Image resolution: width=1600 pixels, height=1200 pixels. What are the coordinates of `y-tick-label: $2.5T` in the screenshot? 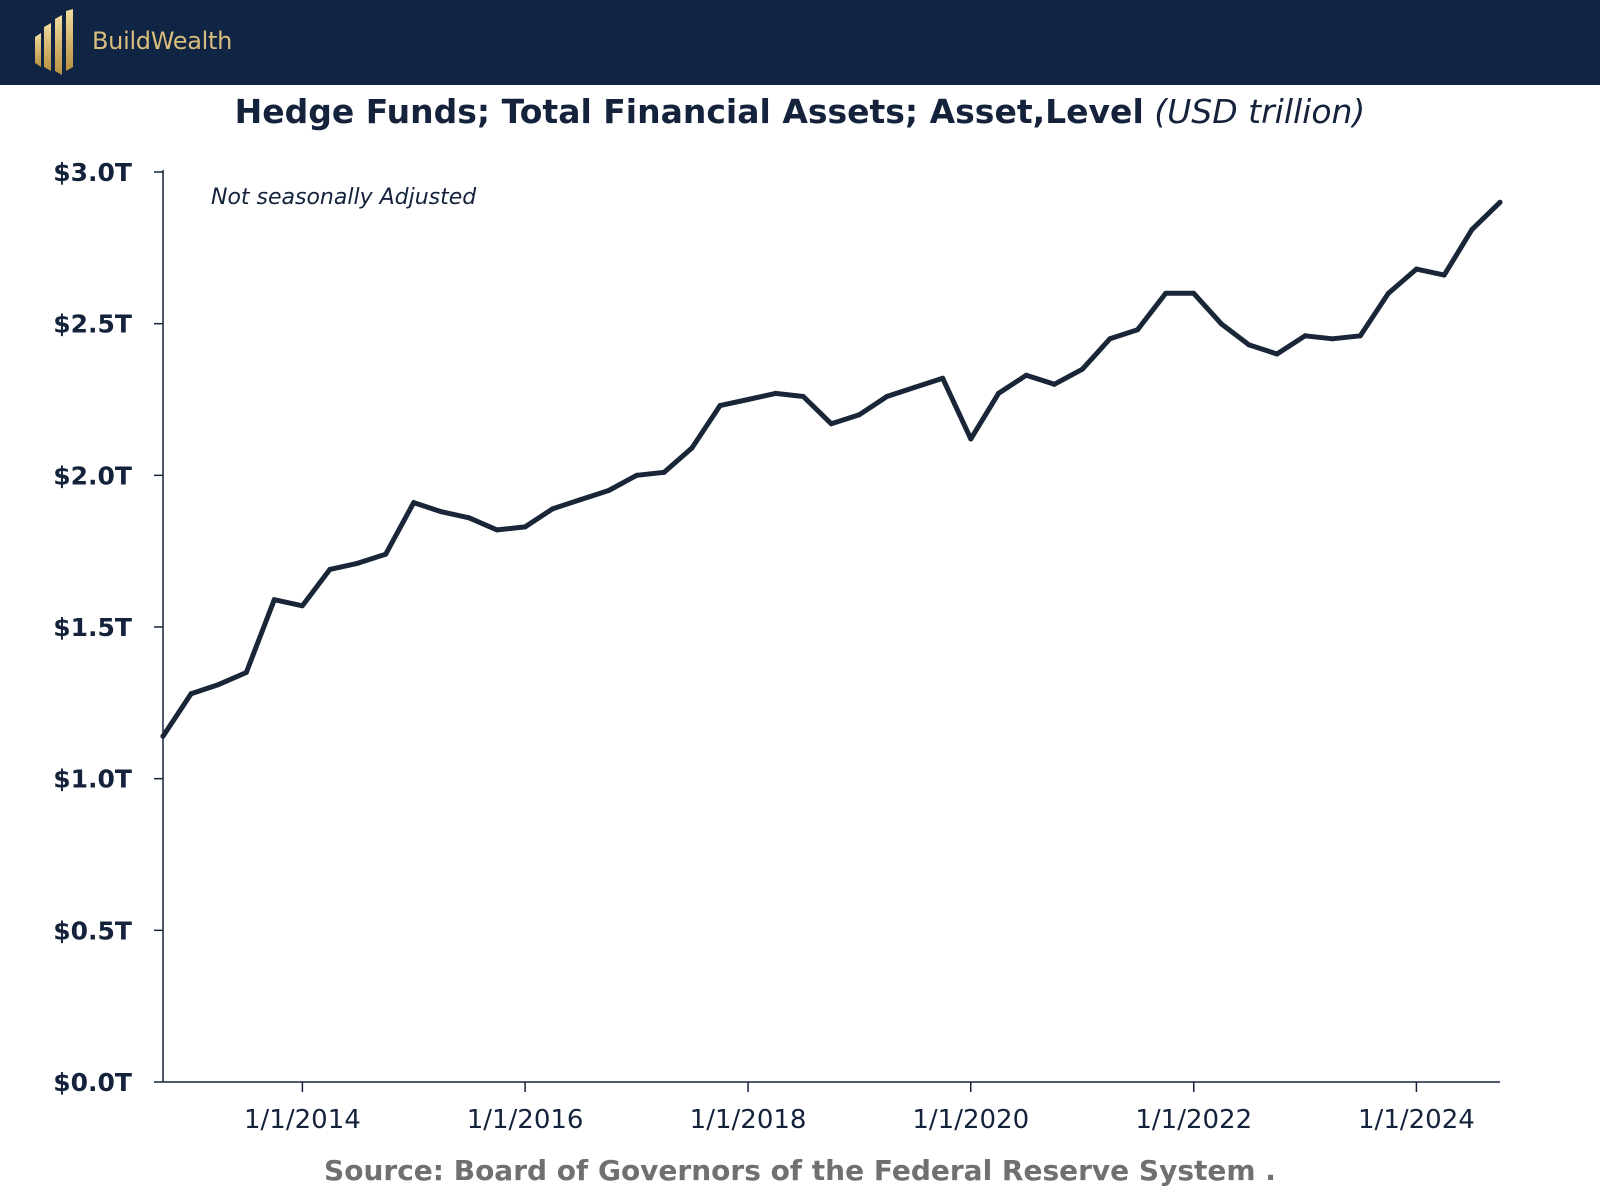 It's located at (92, 324).